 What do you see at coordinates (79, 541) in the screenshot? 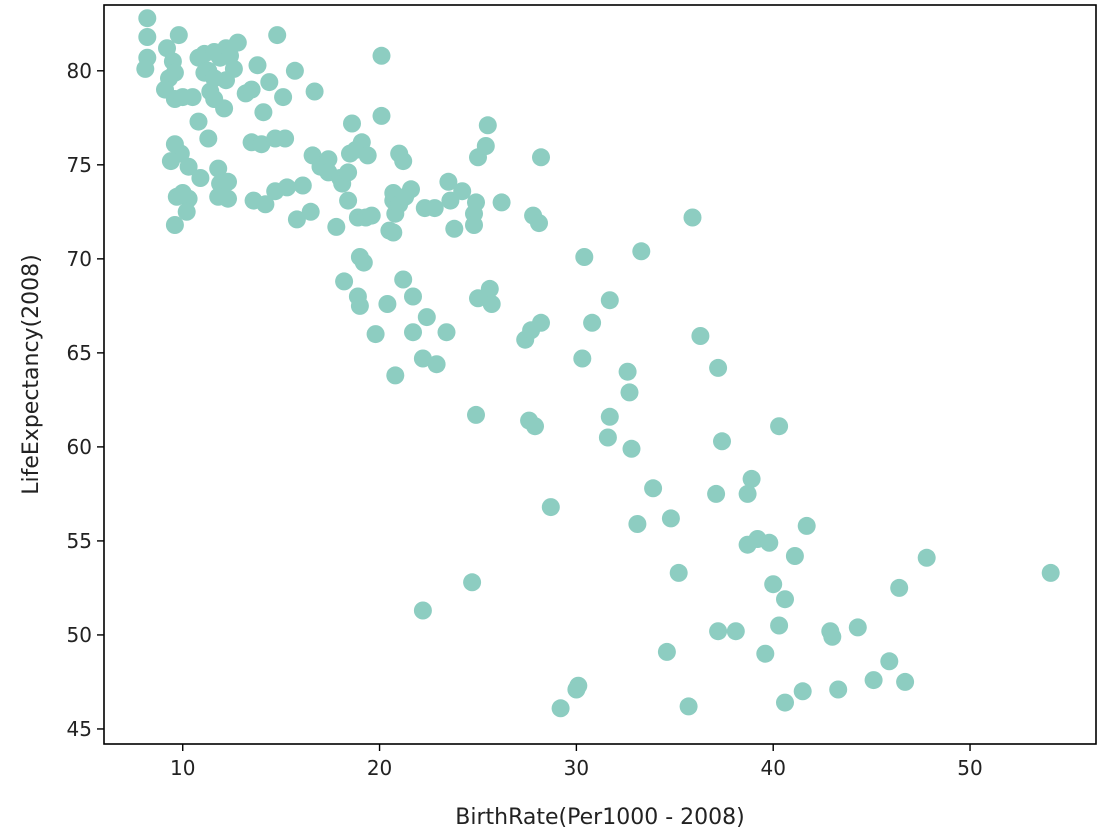
I see `y-tick-label: 55` at bounding box center [79, 541].